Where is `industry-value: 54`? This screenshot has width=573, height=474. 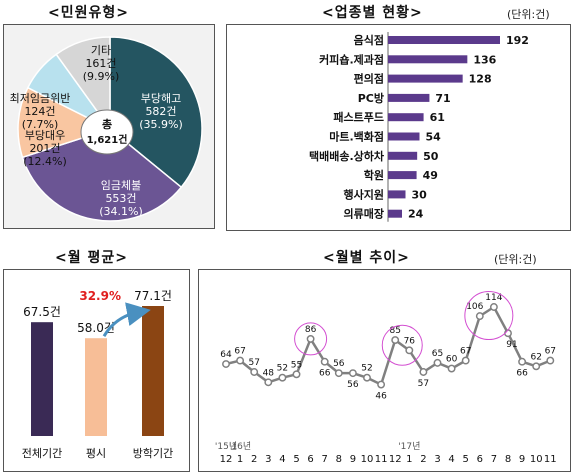
industry-value: 54 is located at coordinates (434, 137).